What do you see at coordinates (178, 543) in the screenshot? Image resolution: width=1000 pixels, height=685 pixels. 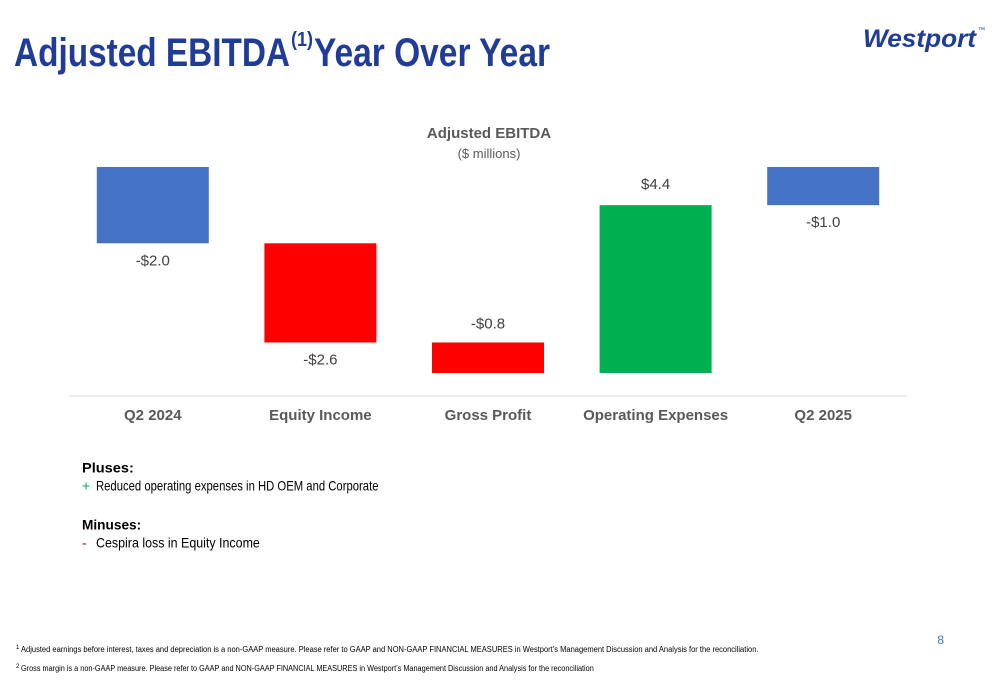 I see `bullet-text: Cespira loss in Equity Income` at bounding box center [178, 543].